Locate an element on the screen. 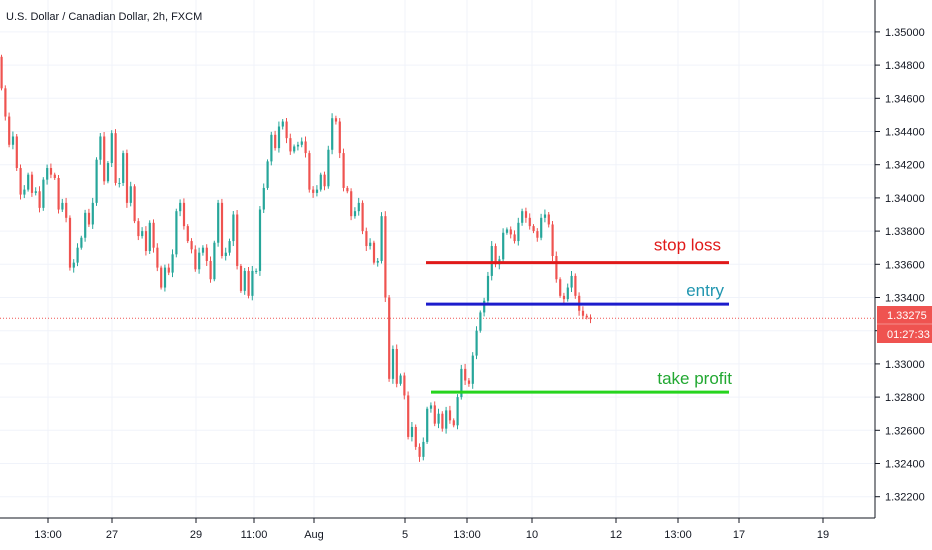  price-tick-label: 1.34800 is located at coordinates (905, 66).